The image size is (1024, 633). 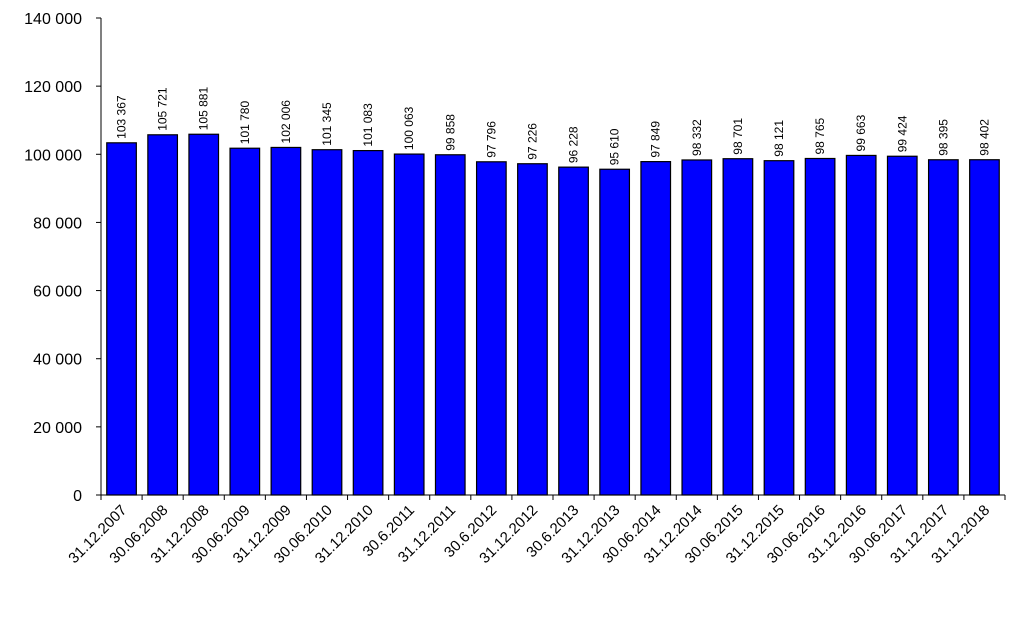 I want to click on data-label: 98 701, so click(x=738, y=136).